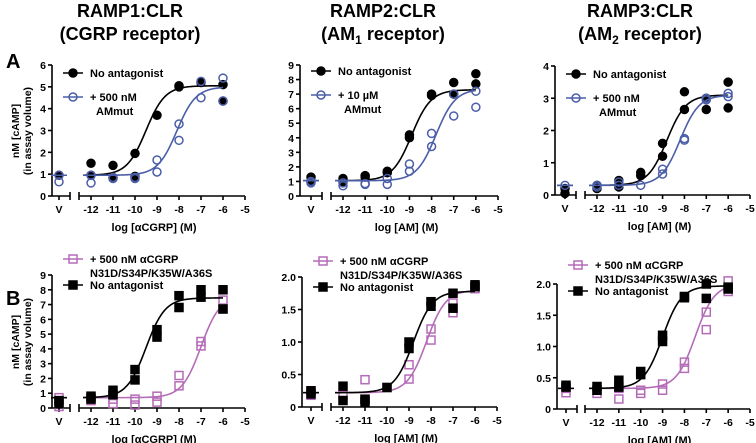 This screenshot has width=756, height=443. What do you see at coordinates (154, 438) in the screenshot?
I see `x-axis-label: log [αCGRP] (M)` at bounding box center [154, 438].